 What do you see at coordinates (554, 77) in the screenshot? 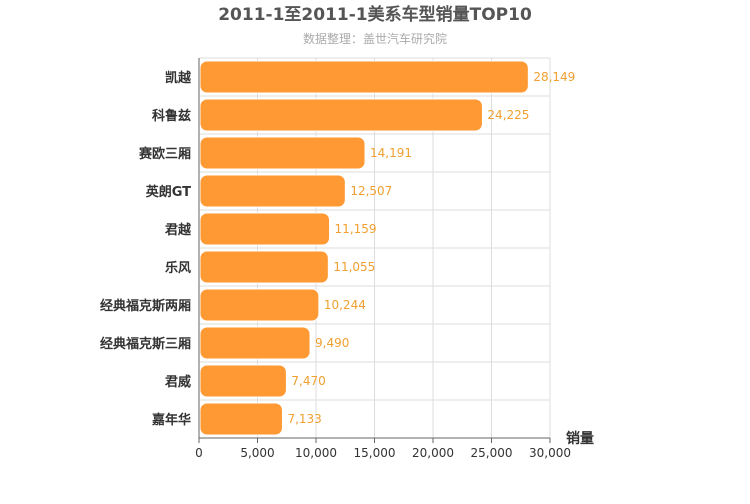
I see `bar-value-label: 28,149` at bounding box center [554, 77].